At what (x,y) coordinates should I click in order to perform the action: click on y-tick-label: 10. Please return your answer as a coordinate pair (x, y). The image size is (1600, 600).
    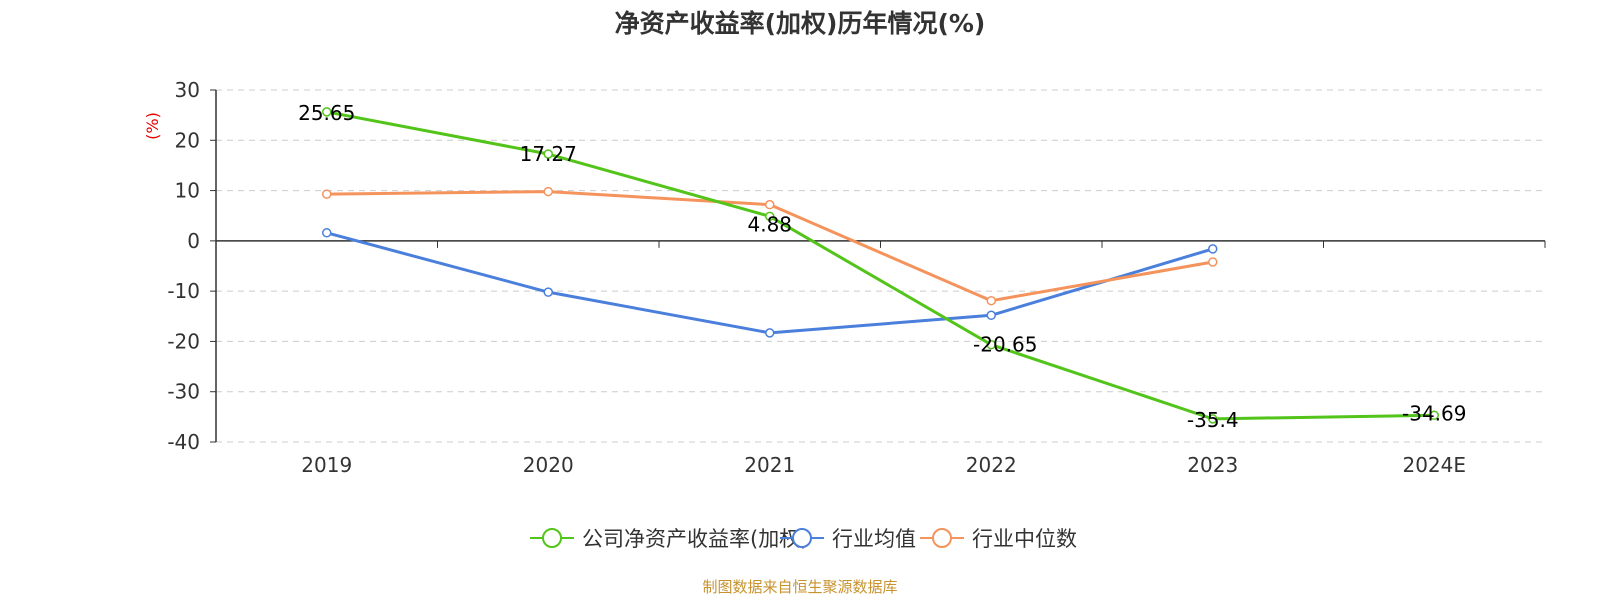
    Looking at the image, I should click on (187, 191).